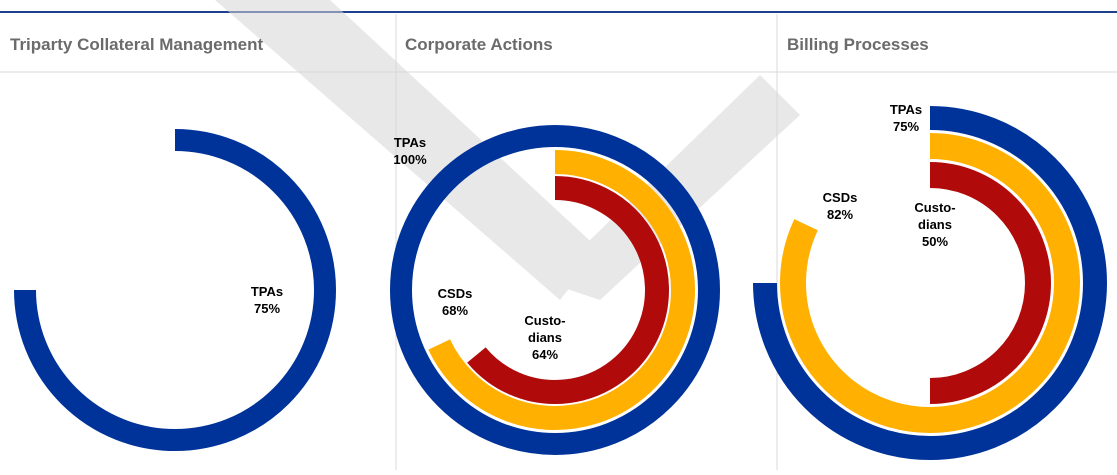 This screenshot has width=1117, height=475. I want to click on panel-title: Corporate Actions, so click(479, 44).